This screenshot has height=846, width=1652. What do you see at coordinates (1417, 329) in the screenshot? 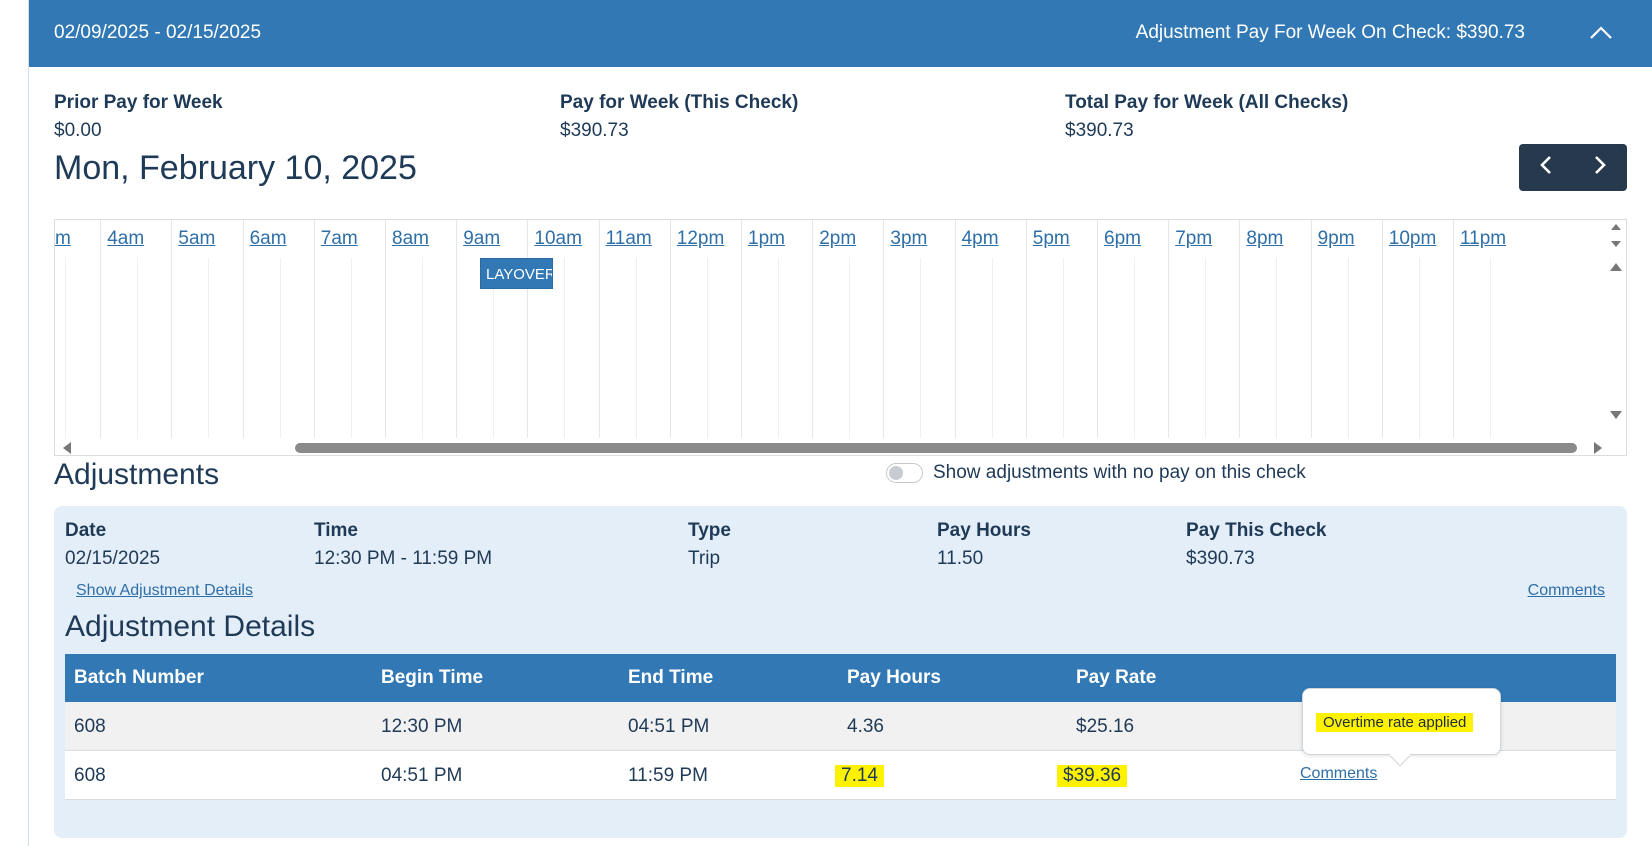
I see `timeline-hour-column: 10pm` at bounding box center [1417, 329].